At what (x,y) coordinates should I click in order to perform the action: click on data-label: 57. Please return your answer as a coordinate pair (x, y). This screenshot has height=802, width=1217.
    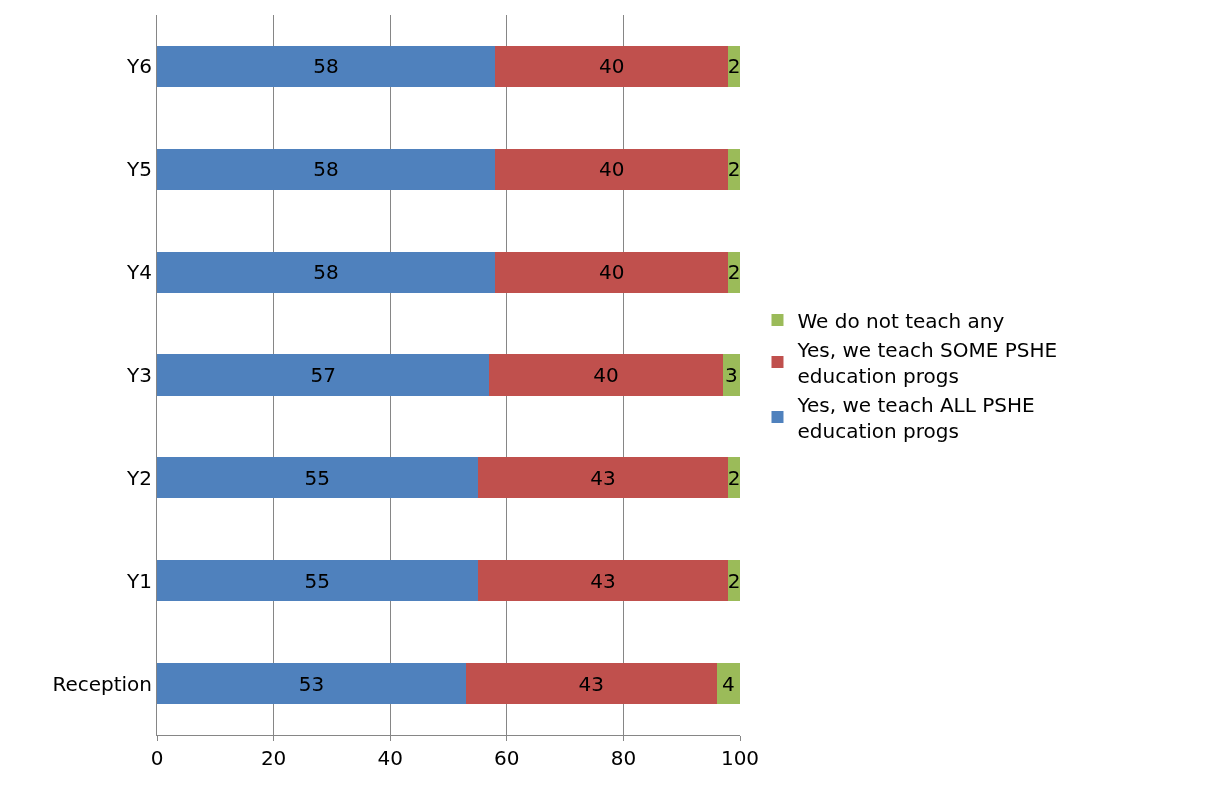
    Looking at the image, I should click on (323, 375).